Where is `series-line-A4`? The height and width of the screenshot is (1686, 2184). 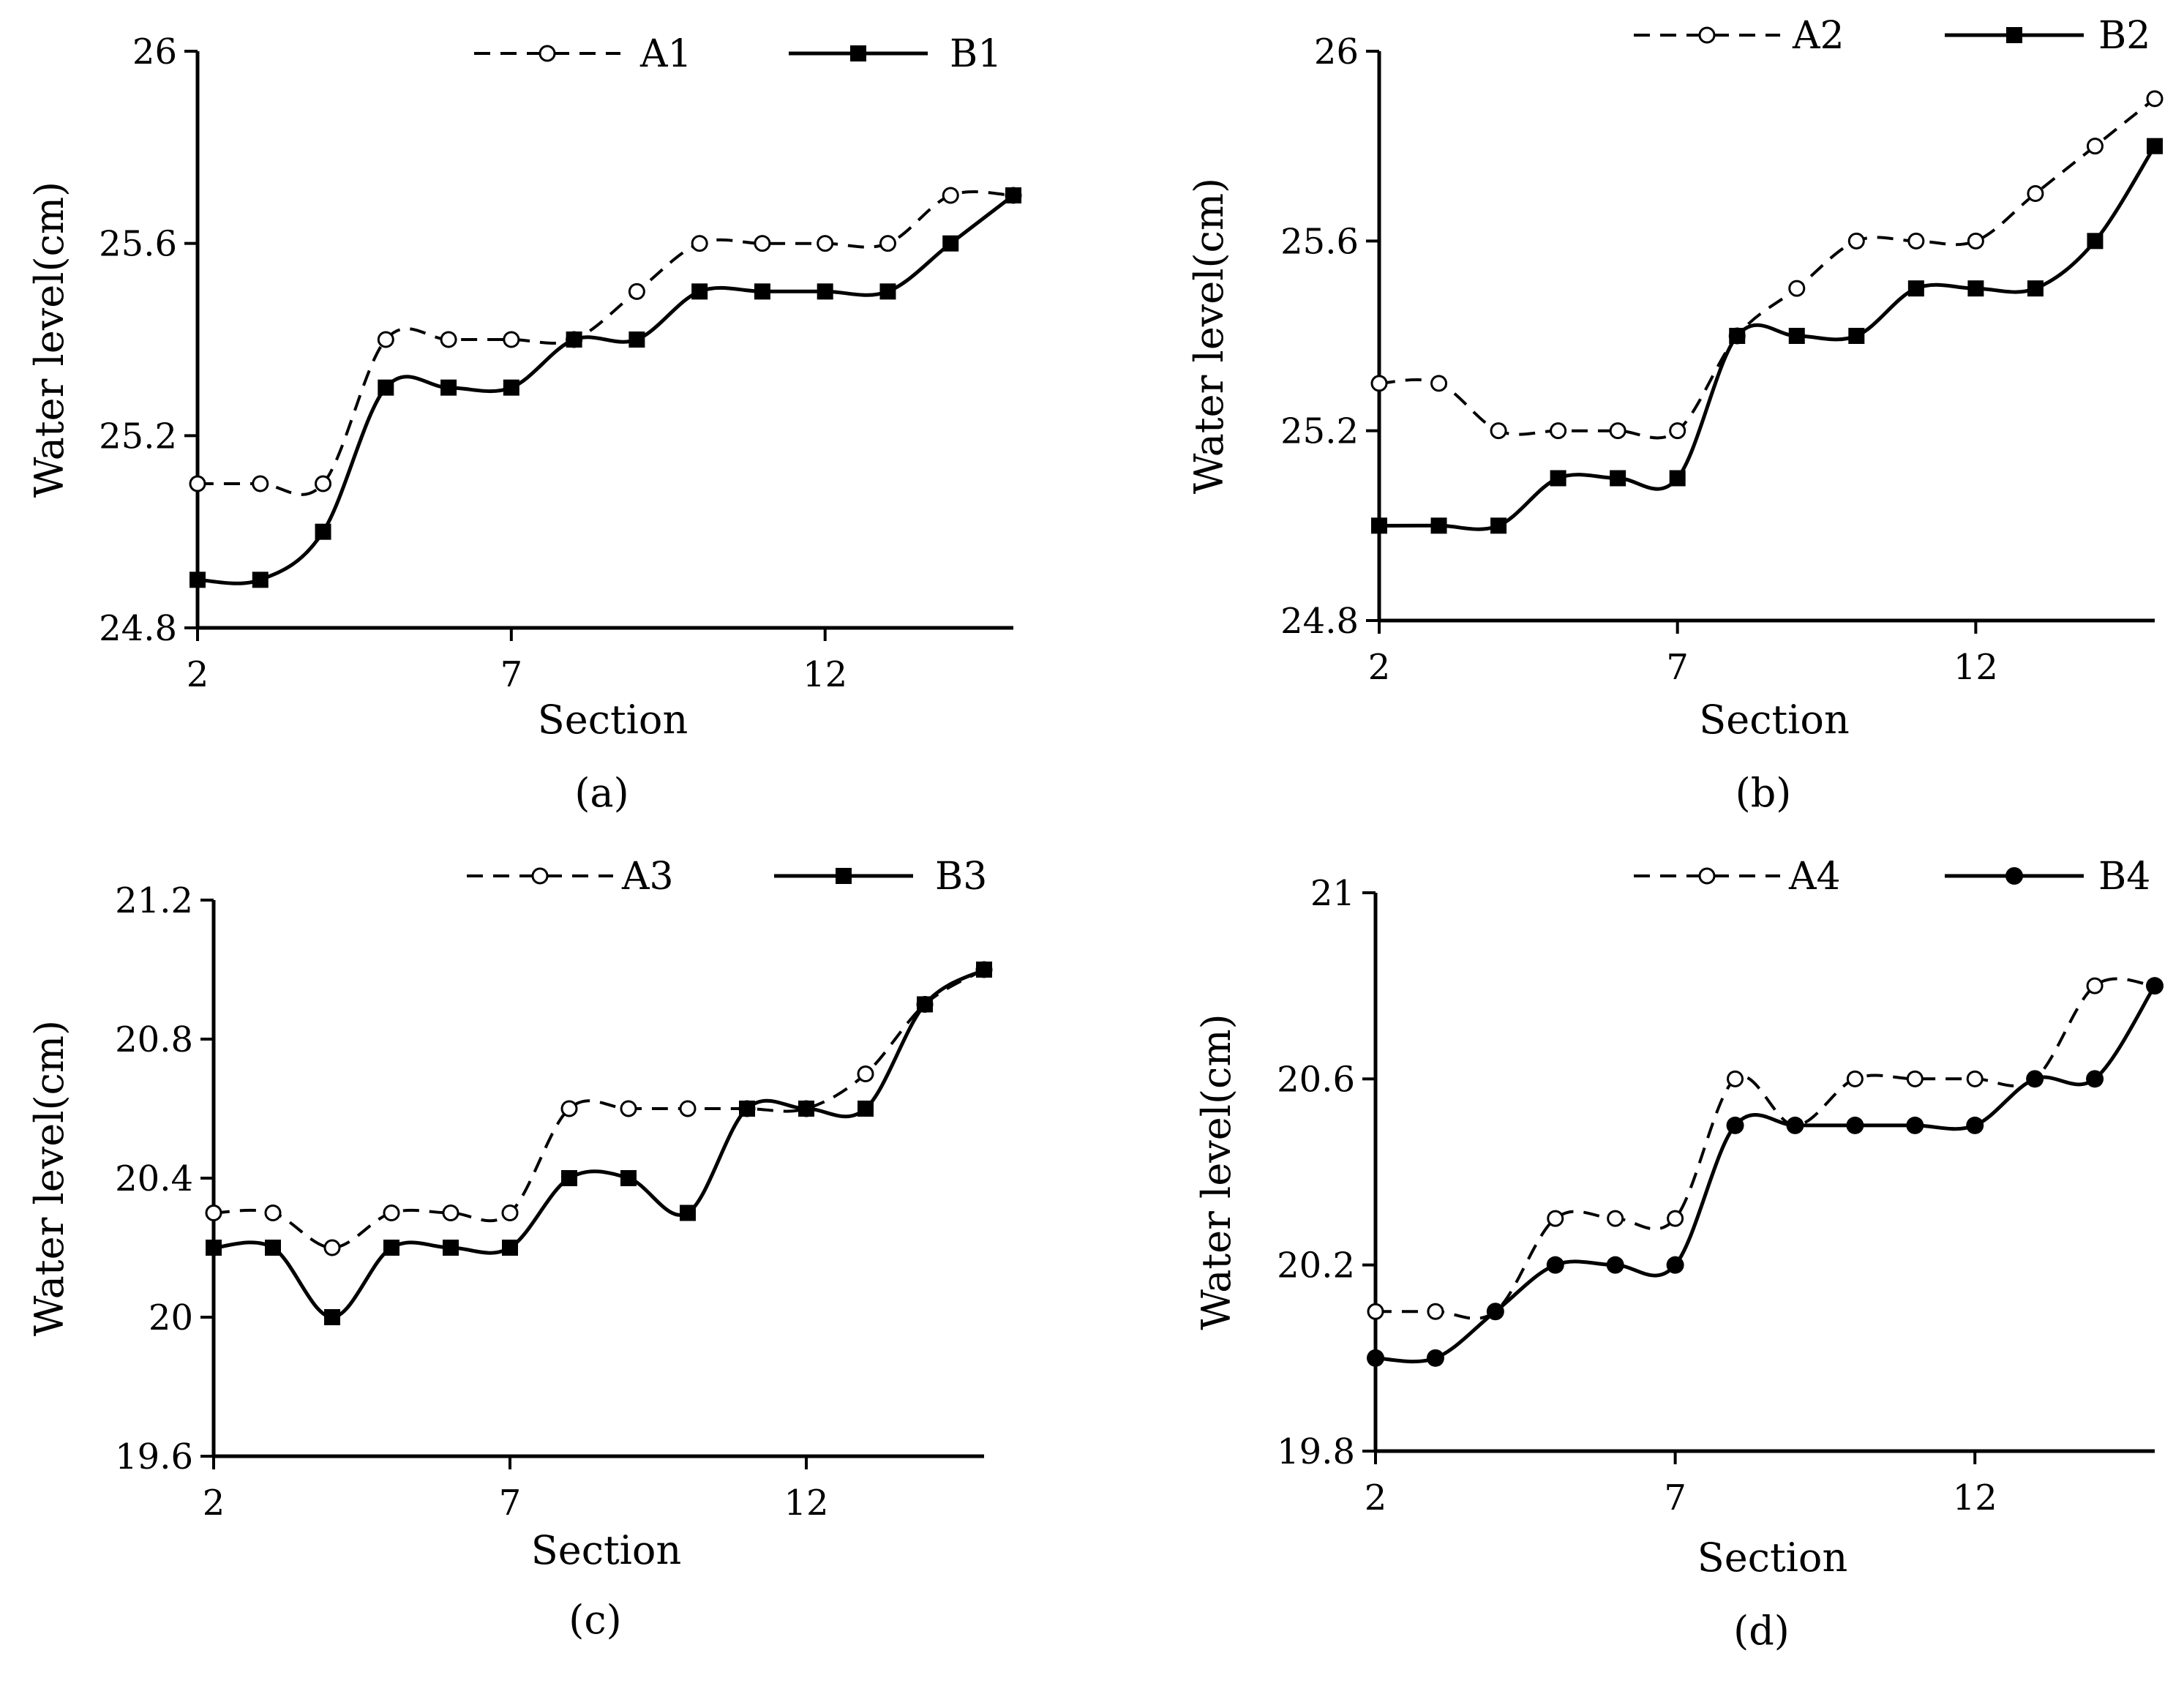 series-line-A4 is located at coordinates (1765, 1149).